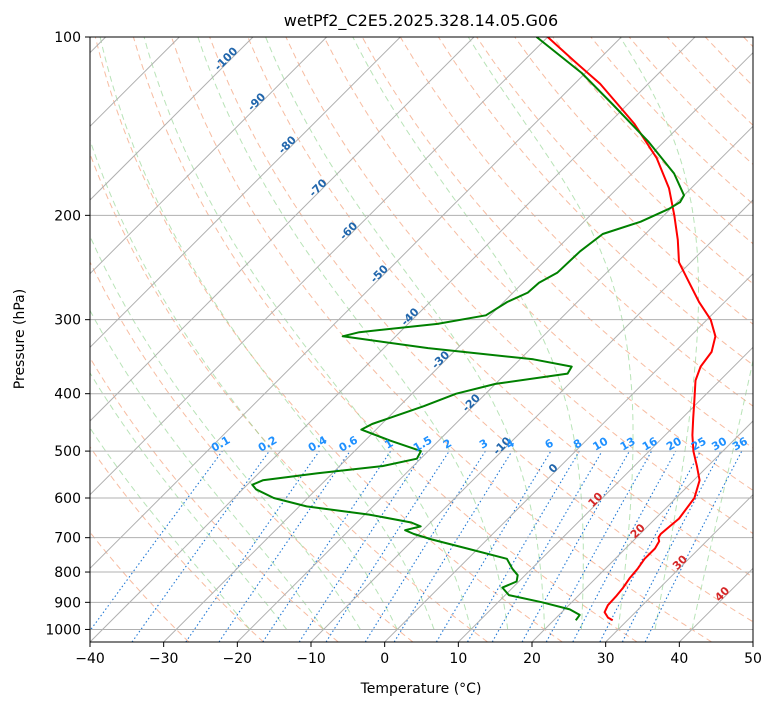 The image size is (775, 708). I want to click on x-tick-label: 40, so click(679, 659).